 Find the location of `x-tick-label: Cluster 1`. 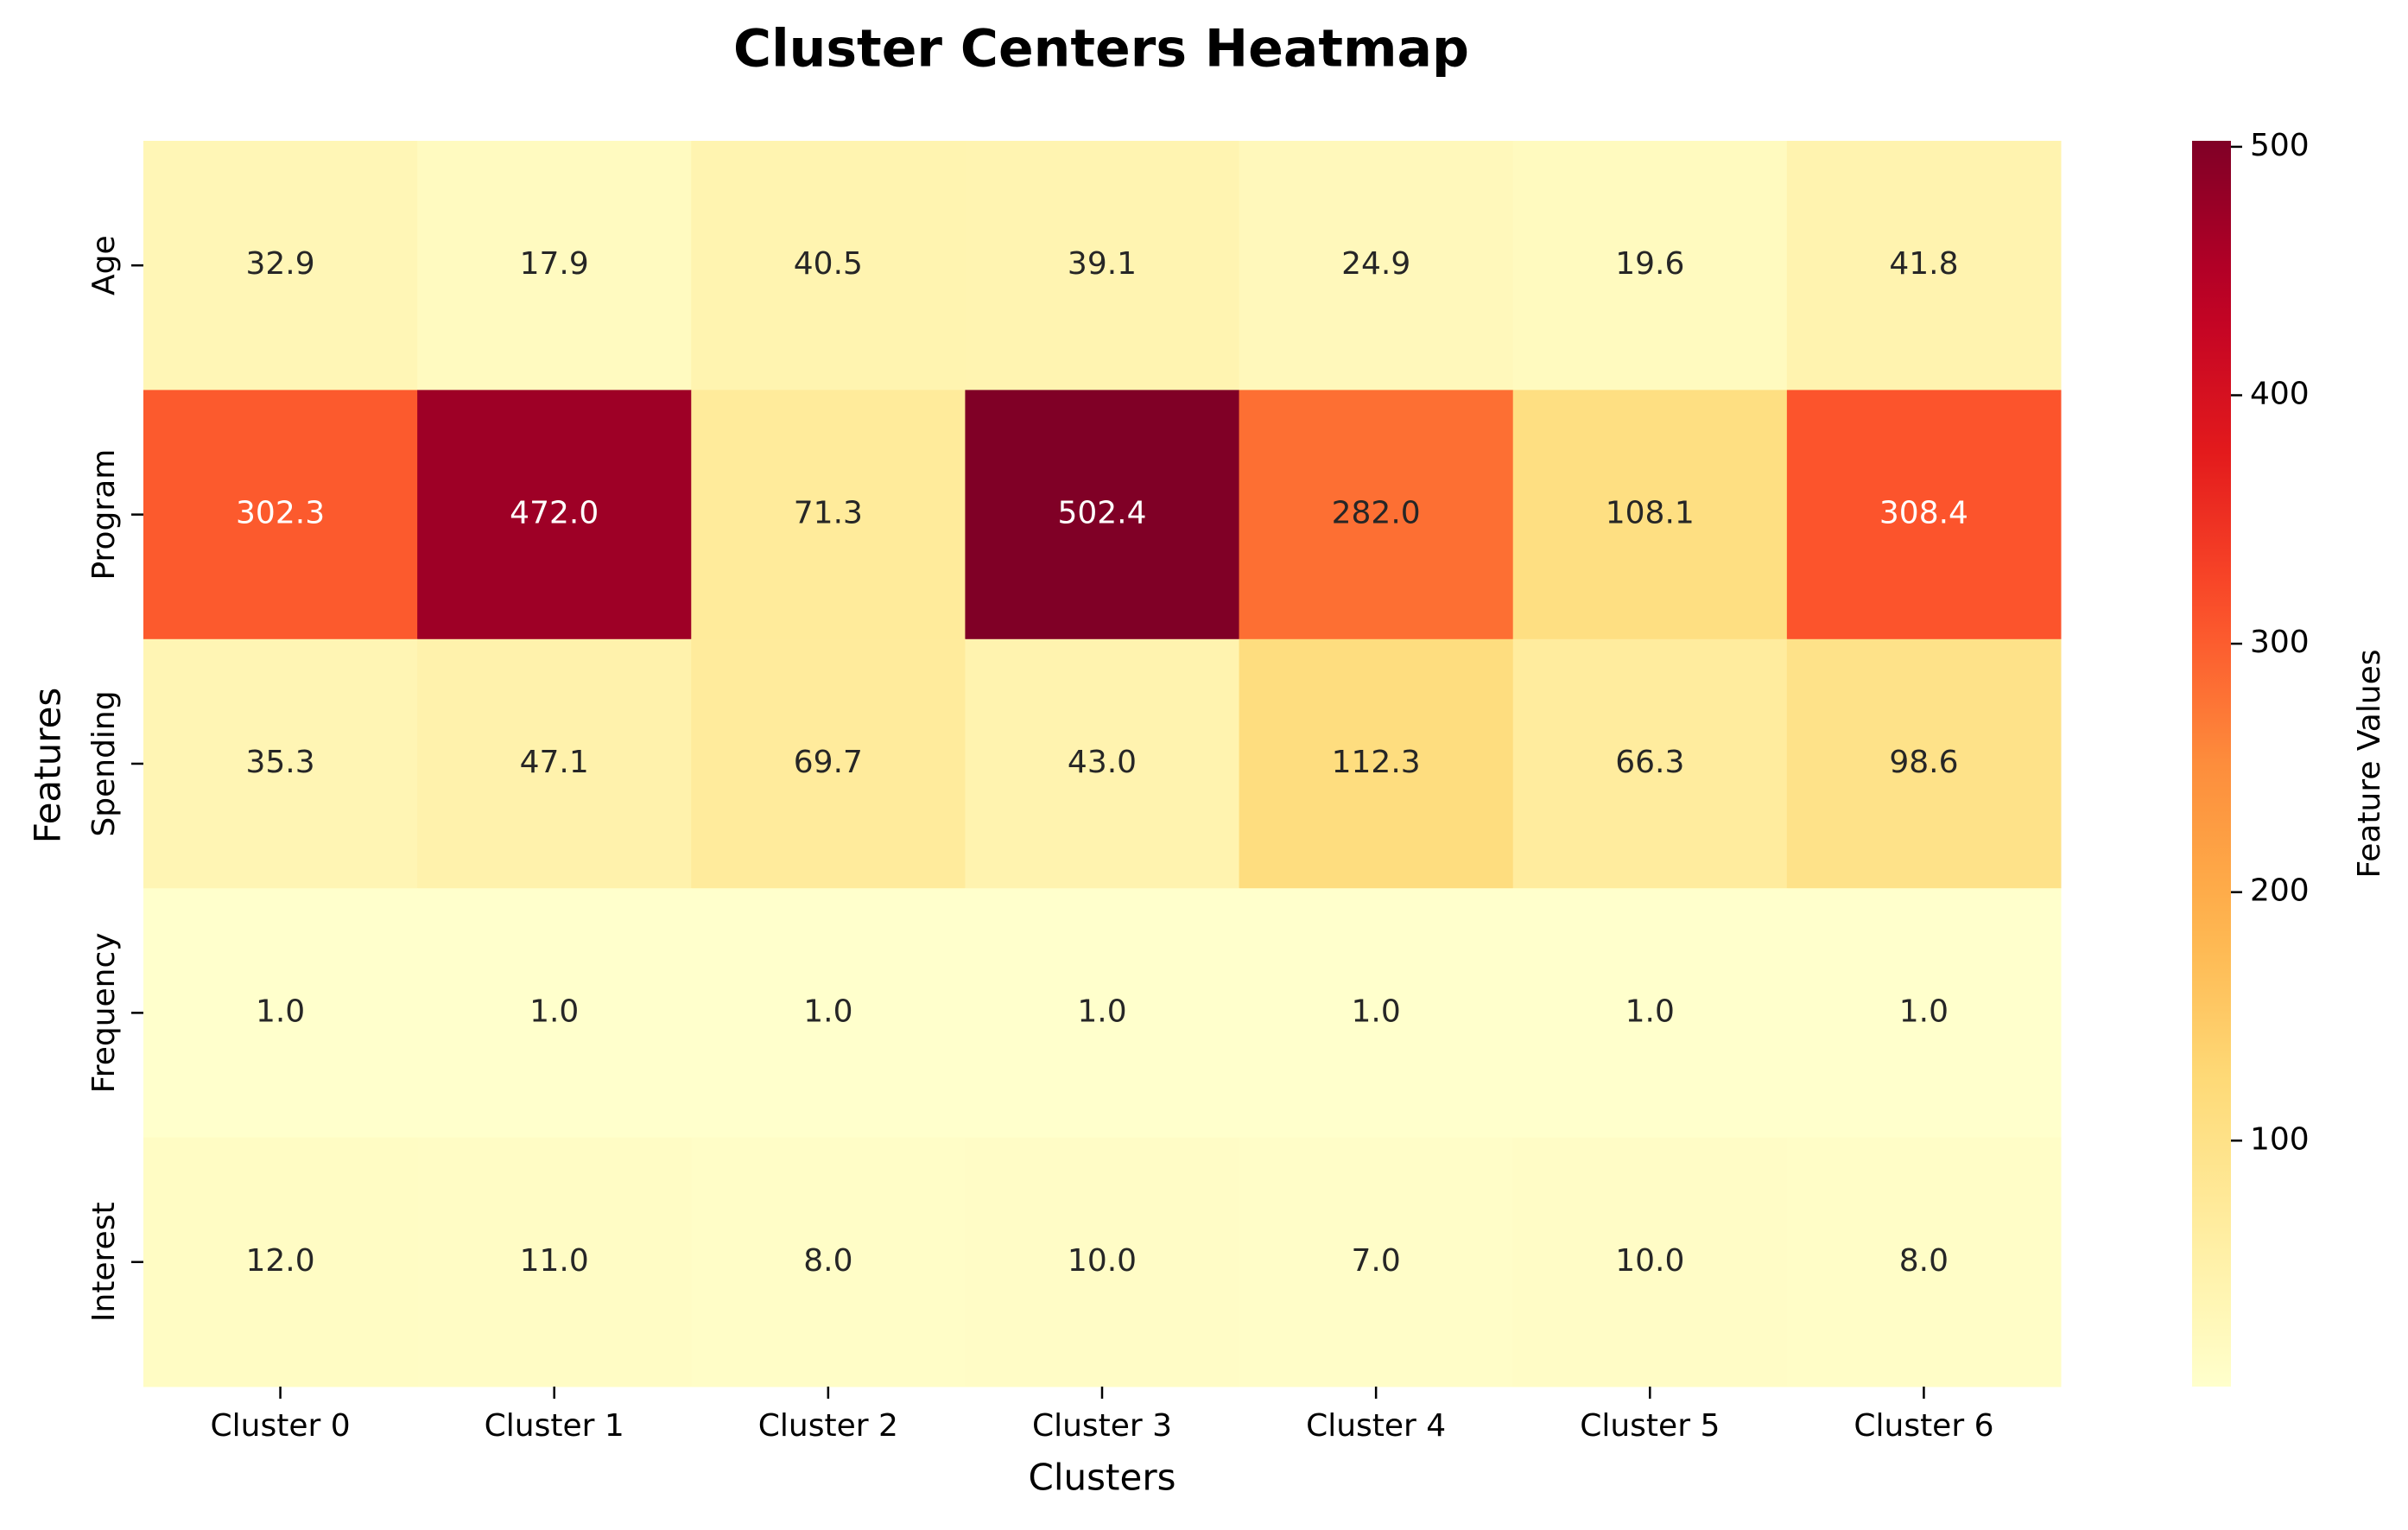

x-tick-label: Cluster 1 is located at coordinates (554, 1426).